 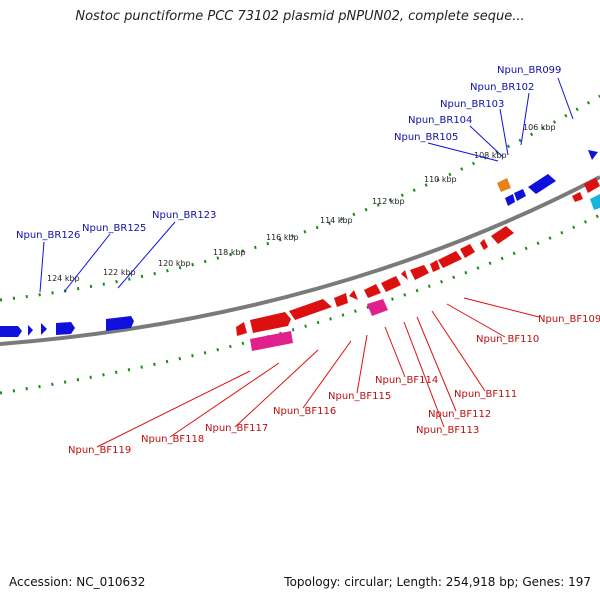 What do you see at coordinates (459, 414) in the screenshot?
I see `gene-label-Npun_BF112: Npun_BF112` at bounding box center [459, 414].